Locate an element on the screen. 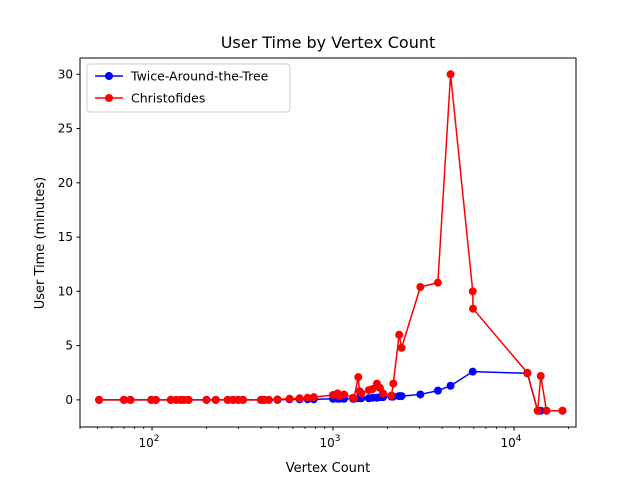  chart-title: User Time by Vertex Count is located at coordinates (328, 42).